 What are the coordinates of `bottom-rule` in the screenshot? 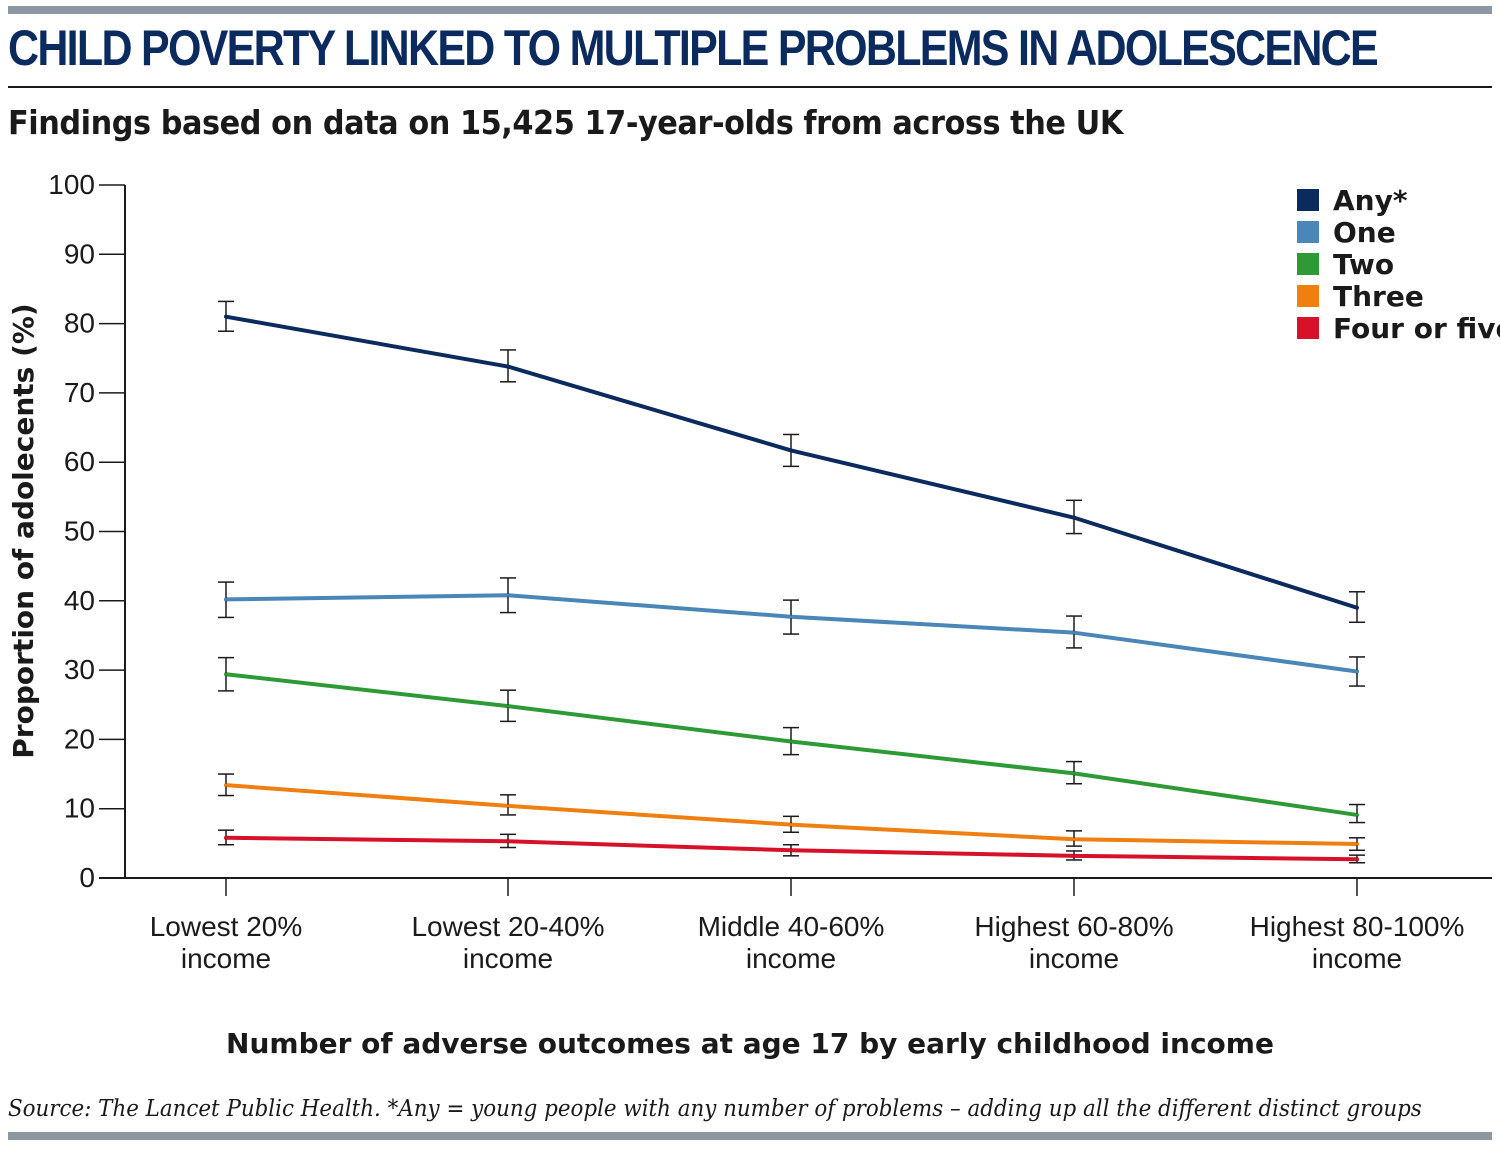 It's located at (750, 1136).